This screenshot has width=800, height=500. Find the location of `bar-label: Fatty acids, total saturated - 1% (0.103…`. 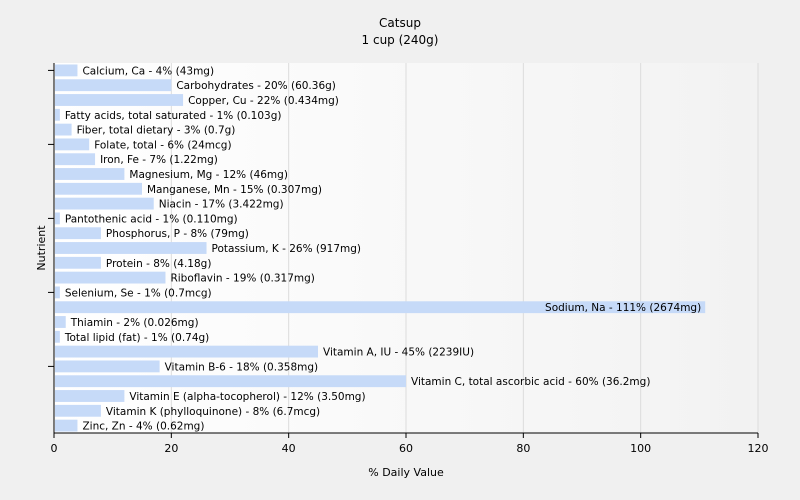

bar-label: Fatty acids, total saturated - 1% (0.103… is located at coordinates (173, 116).